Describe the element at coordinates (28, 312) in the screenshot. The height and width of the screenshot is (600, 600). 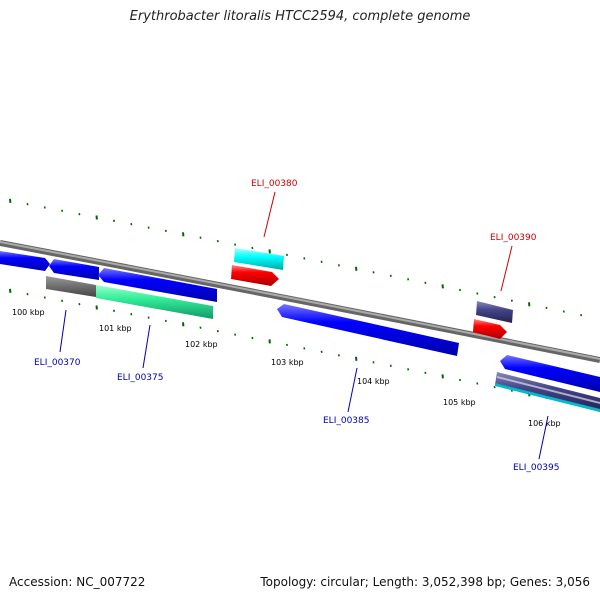
I see `tick-label-100kbp: 100 kbp` at that location.